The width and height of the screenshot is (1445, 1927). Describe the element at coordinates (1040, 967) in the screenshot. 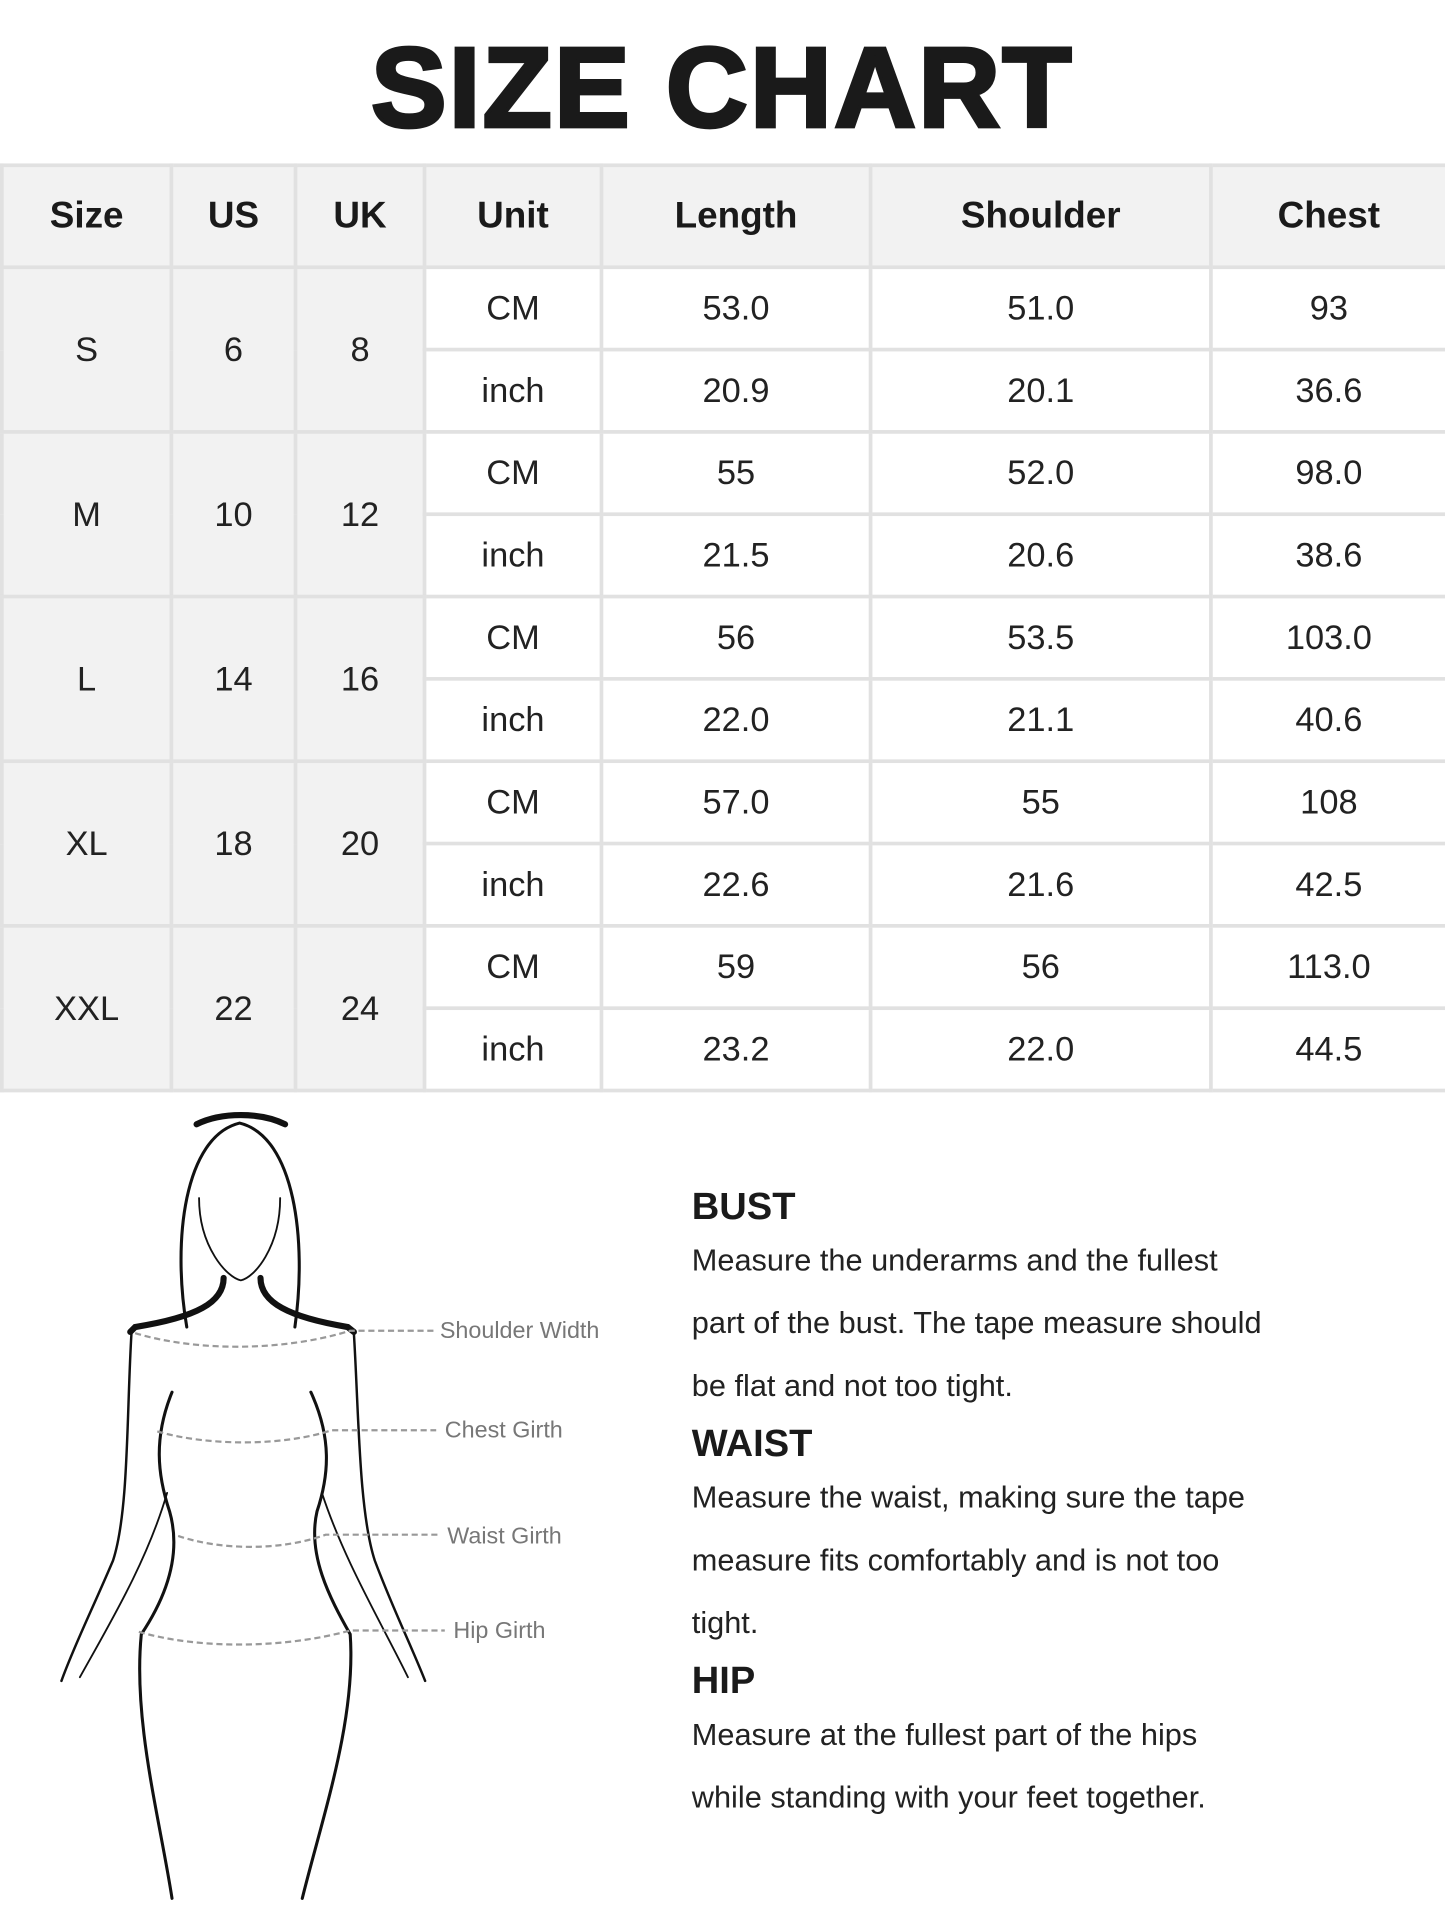

I see `shoulder-cell: 56` at that location.